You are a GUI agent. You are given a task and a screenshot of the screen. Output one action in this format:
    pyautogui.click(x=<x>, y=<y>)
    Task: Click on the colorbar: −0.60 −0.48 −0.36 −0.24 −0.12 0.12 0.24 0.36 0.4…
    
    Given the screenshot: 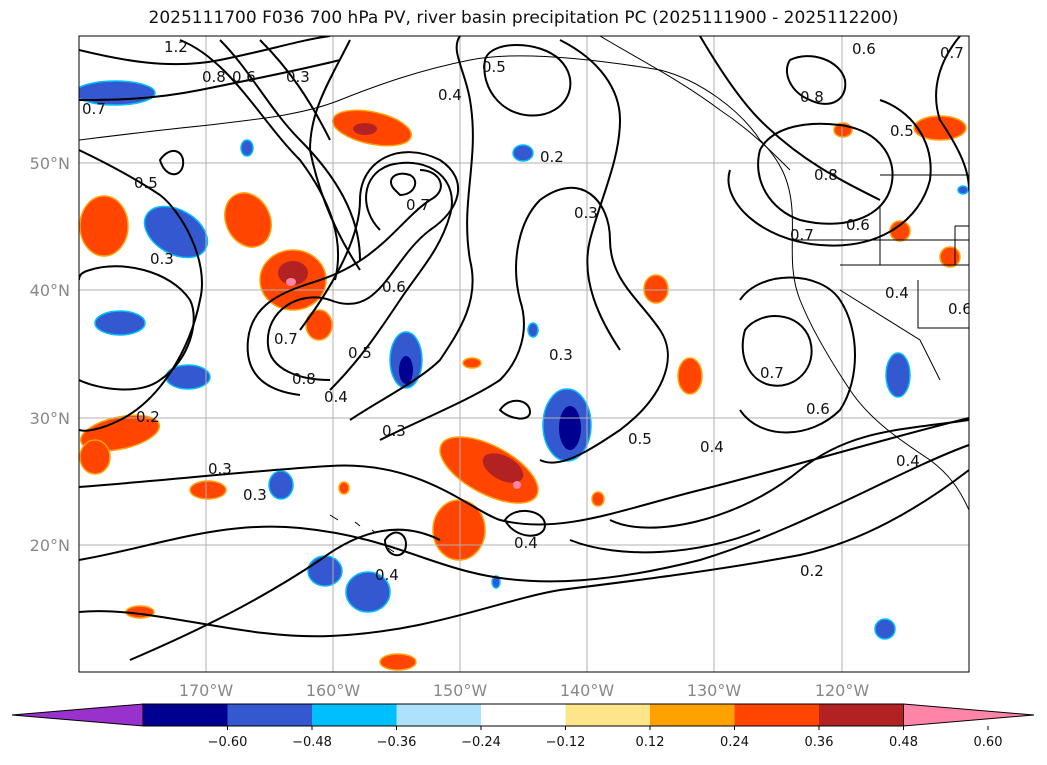 What is the action you would take?
    pyautogui.click(x=523, y=726)
    